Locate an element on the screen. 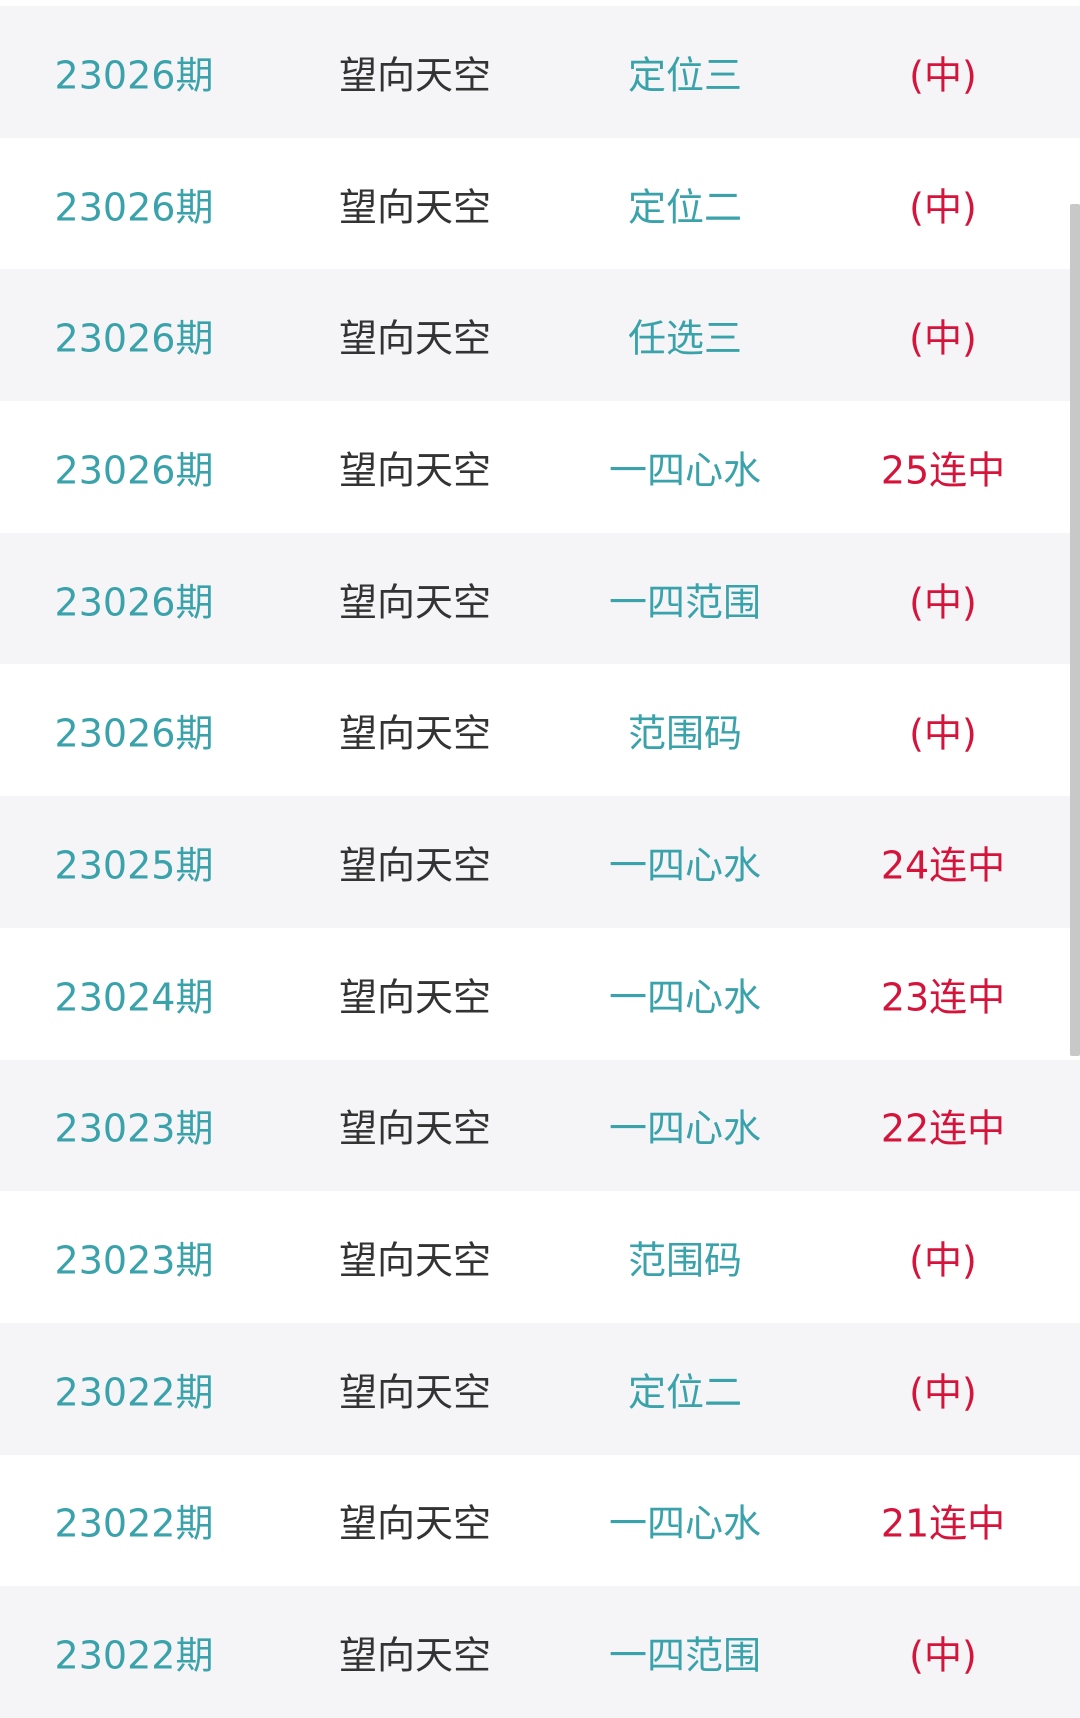 The width and height of the screenshot is (1080, 1718). result-label: 23连中 is located at coordinates (943, 997).